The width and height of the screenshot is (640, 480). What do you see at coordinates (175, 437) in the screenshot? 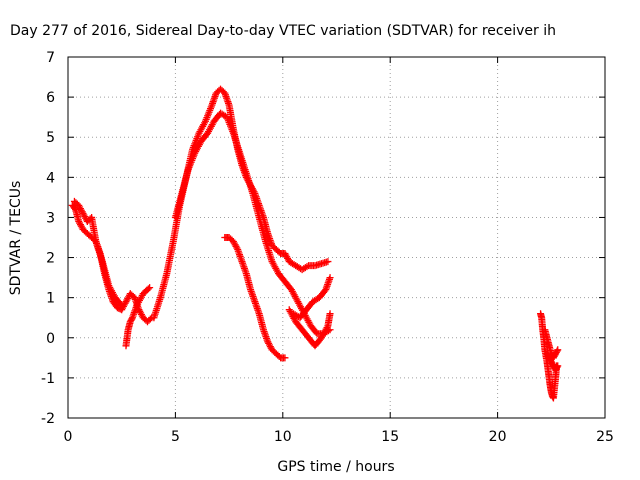
I see `x-tick-label: 5` at bounding box center [175, 437].